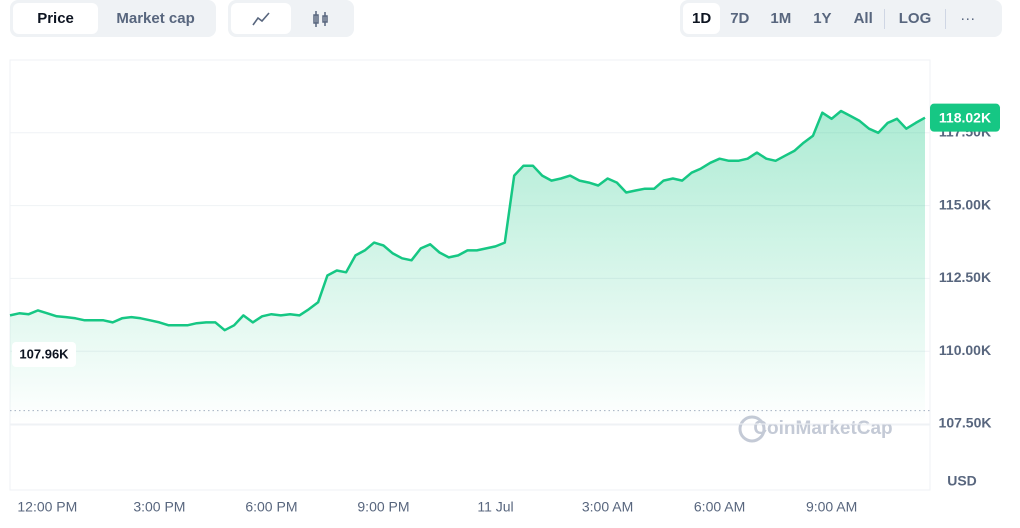 This screenshot has height=528, width=1020. What do you see at coordinates (822, 18) in the screenshot?
I see `range-button: 1Y` at bounding box center [822, 18].